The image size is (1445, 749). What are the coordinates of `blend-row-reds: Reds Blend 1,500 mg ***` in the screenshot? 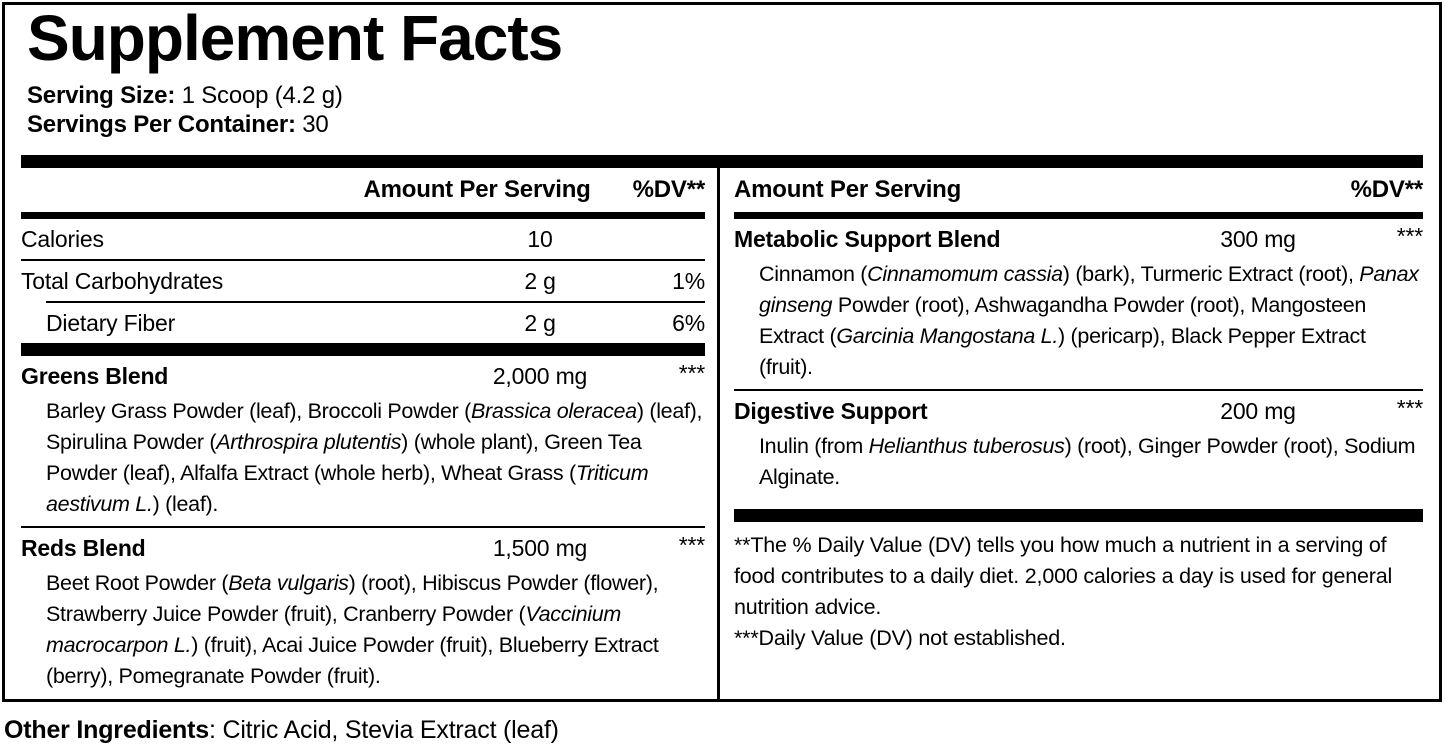 It's located at (363, 548).